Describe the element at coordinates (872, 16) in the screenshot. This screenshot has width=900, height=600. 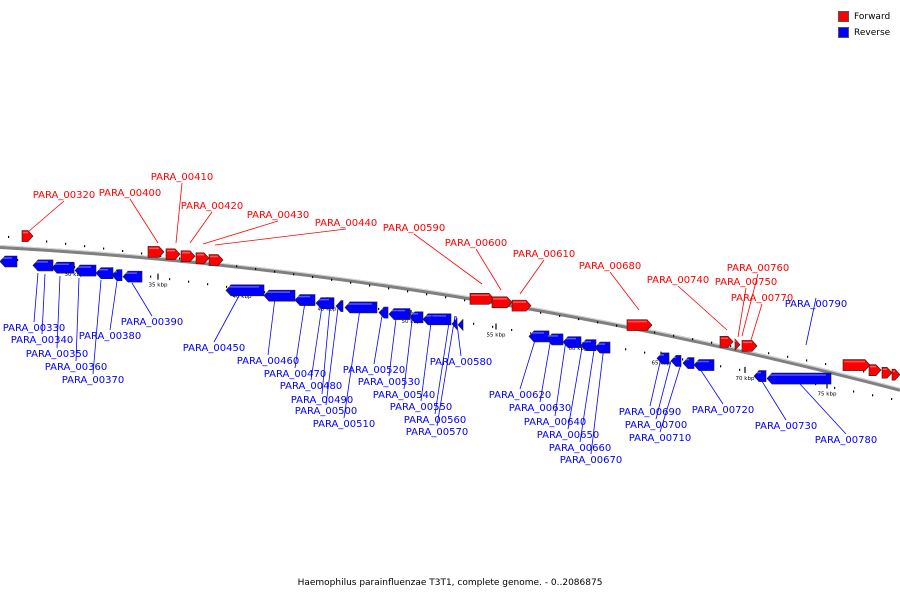
I see `legend-label-forward: Forward` at that location.